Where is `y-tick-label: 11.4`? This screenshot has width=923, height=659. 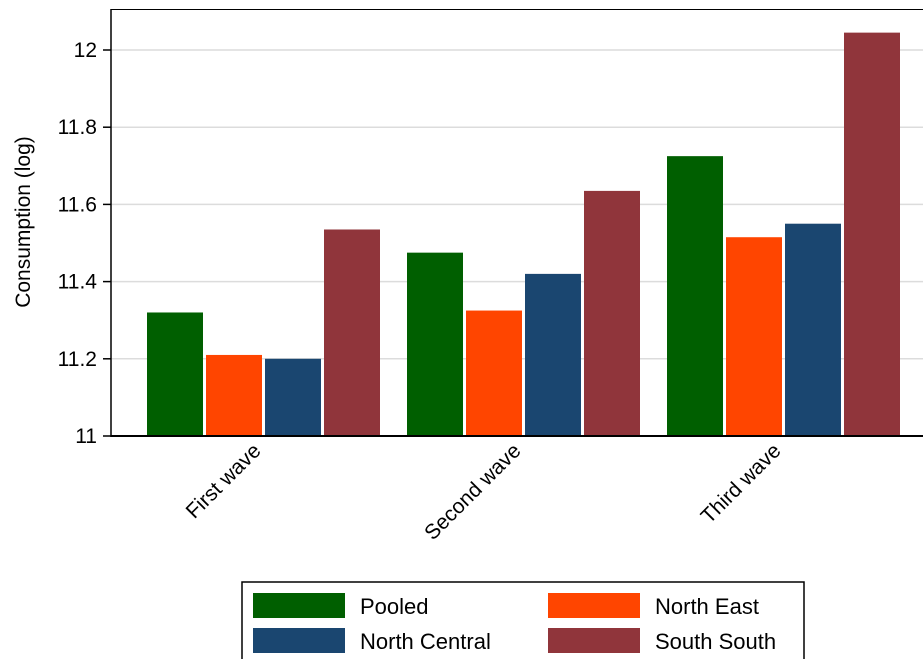 y-tick-label: 11.4 is located at coordinates (78, 282).